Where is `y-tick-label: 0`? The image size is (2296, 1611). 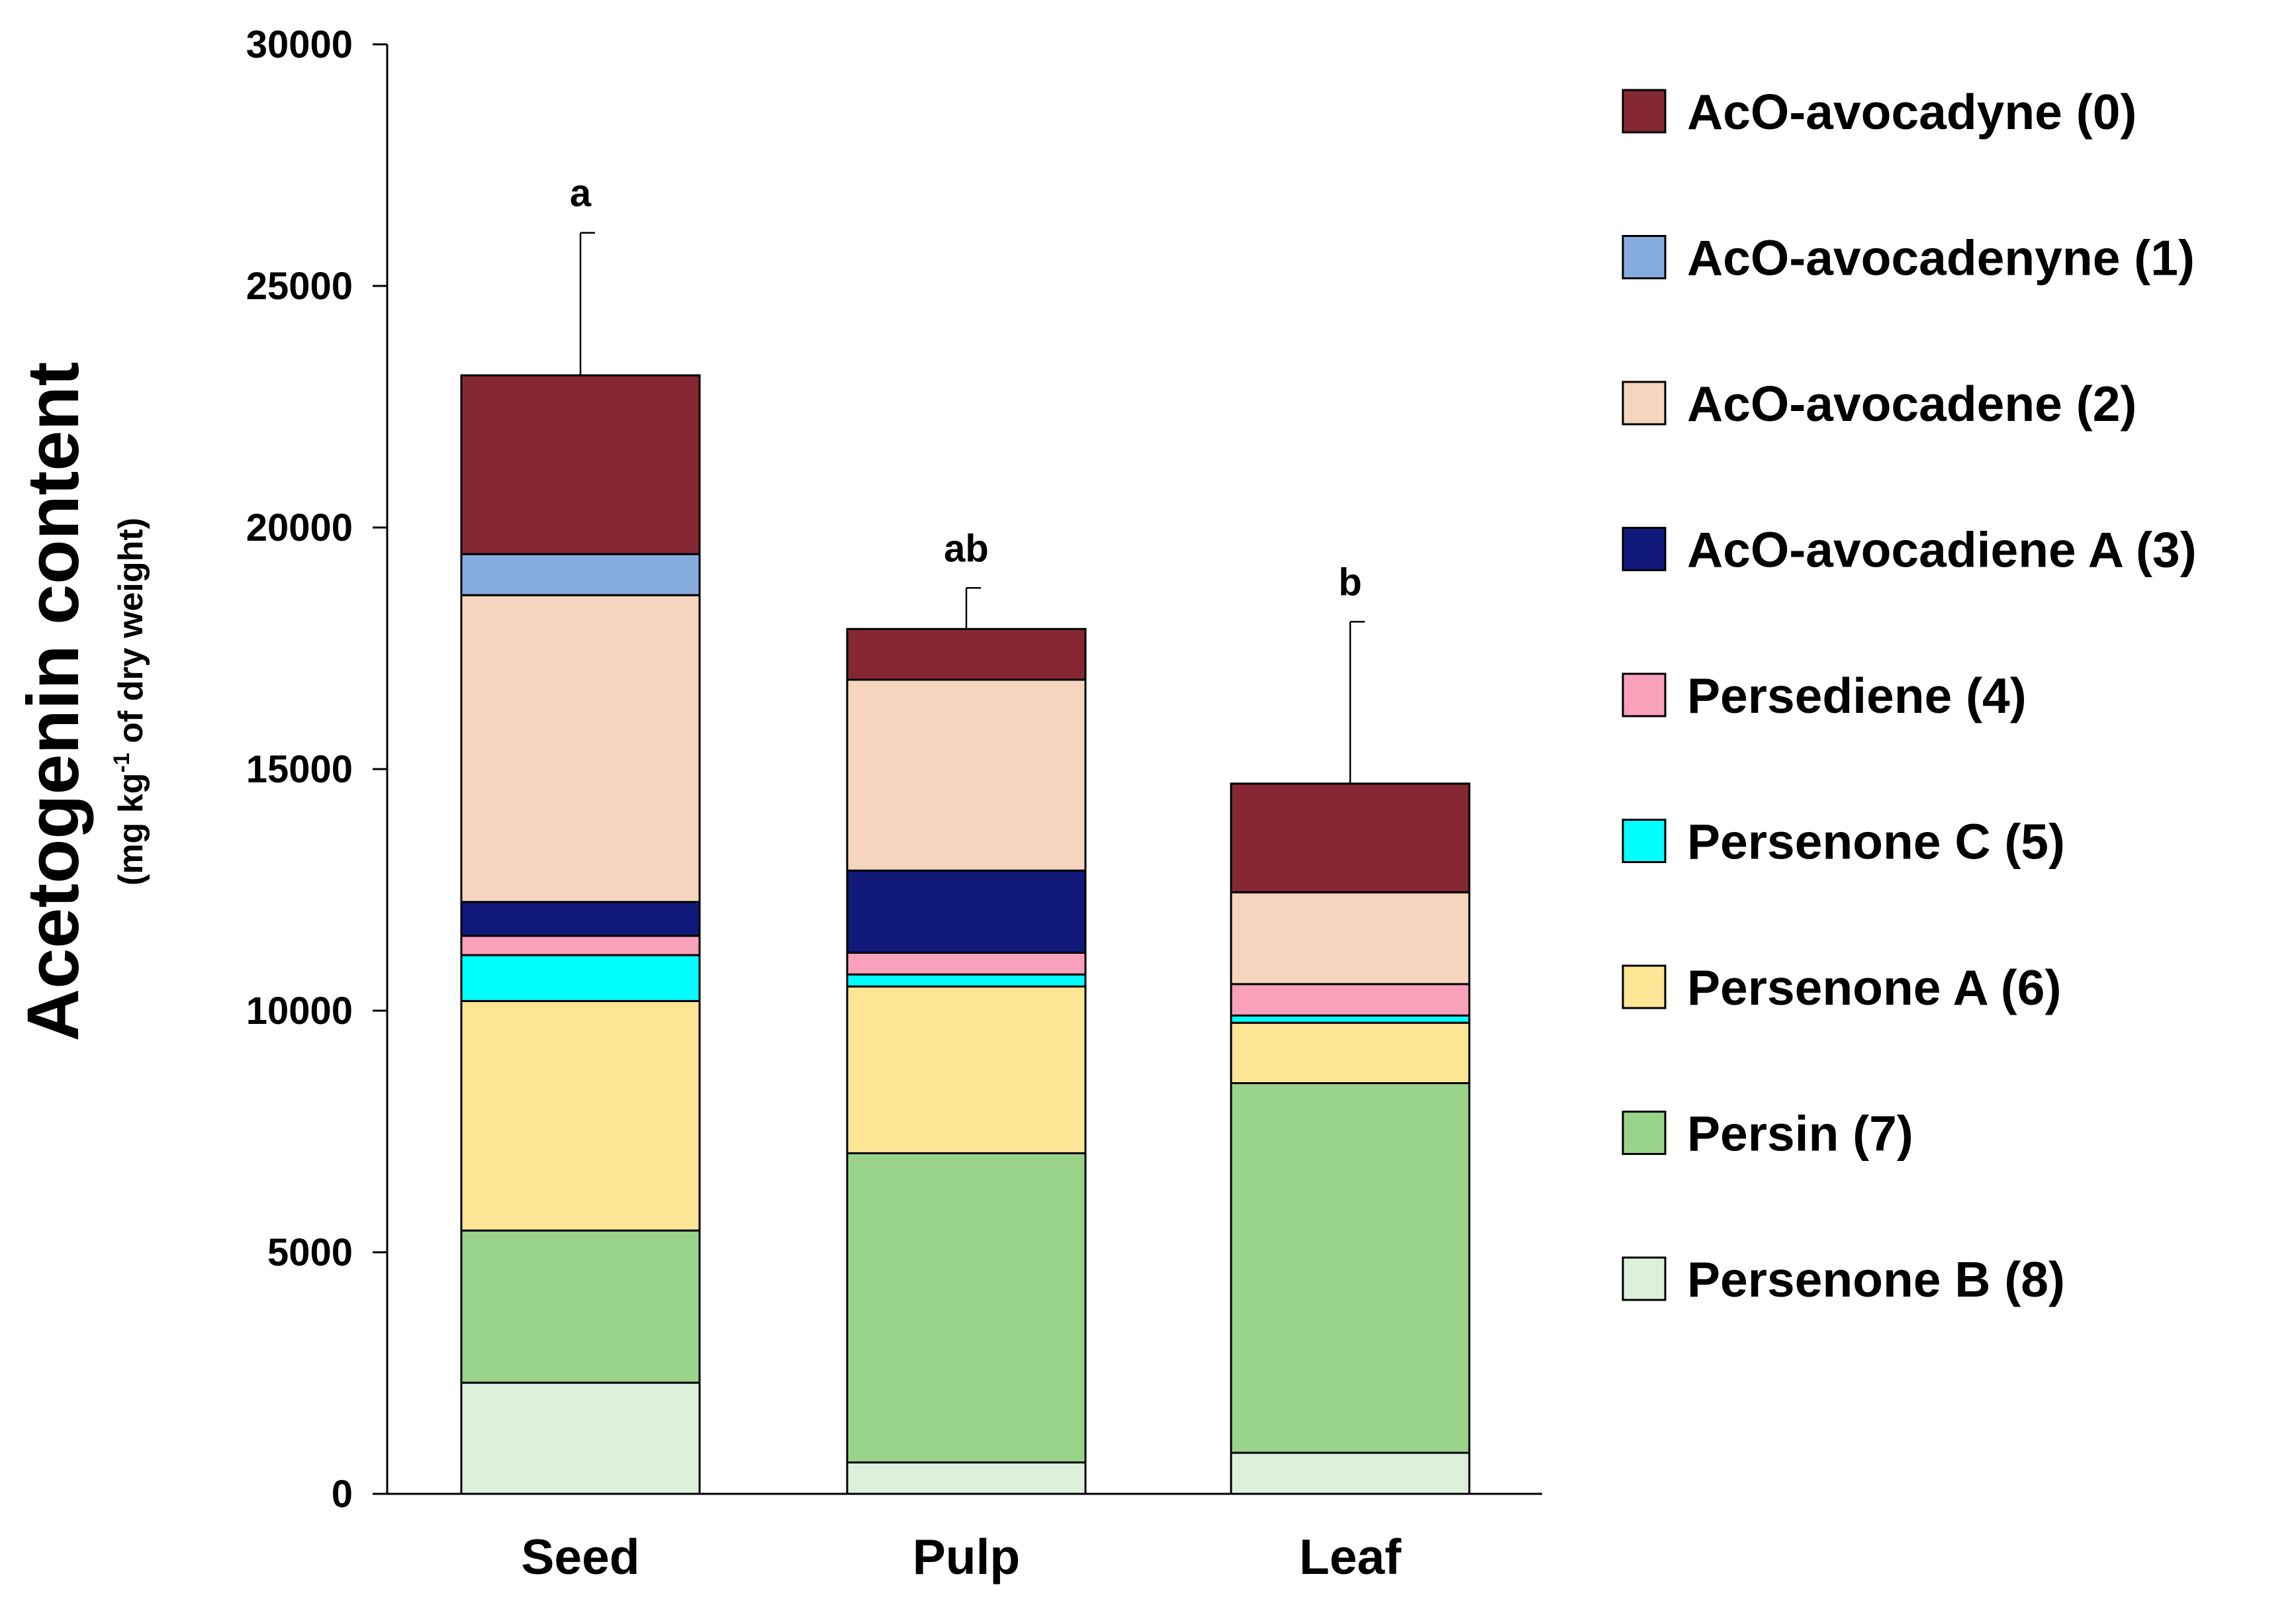
y-tick-label: 0 is located at coordinates (343, 1494).